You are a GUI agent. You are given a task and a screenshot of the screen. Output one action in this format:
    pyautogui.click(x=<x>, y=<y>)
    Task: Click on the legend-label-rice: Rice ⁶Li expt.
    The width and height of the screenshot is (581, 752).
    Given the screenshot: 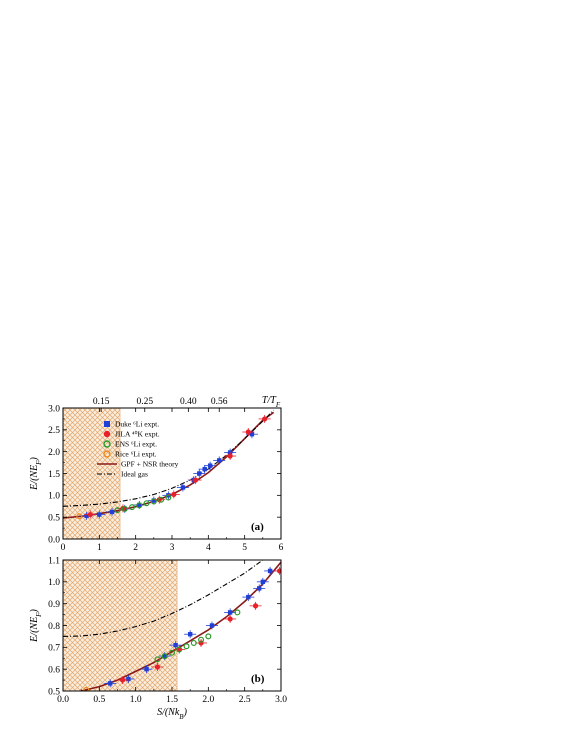 What is the action you would take?
    pyautogui.click(x=136, y=454)
    